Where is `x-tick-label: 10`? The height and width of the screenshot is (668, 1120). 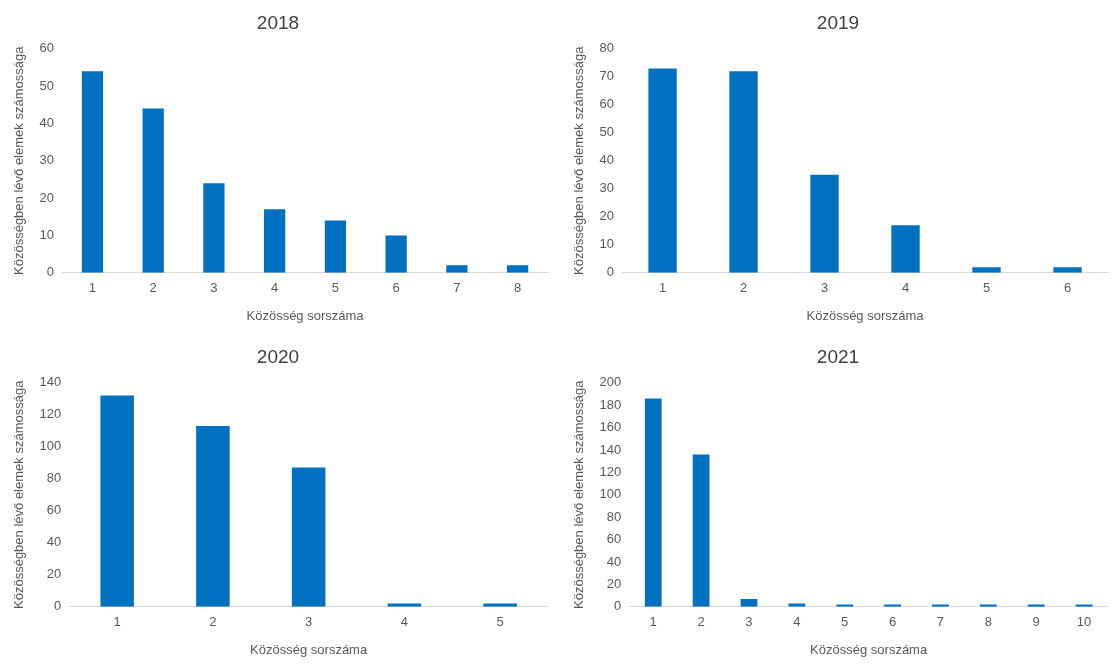
x-tick-label: 10 is located at coordinates (1084, 622).